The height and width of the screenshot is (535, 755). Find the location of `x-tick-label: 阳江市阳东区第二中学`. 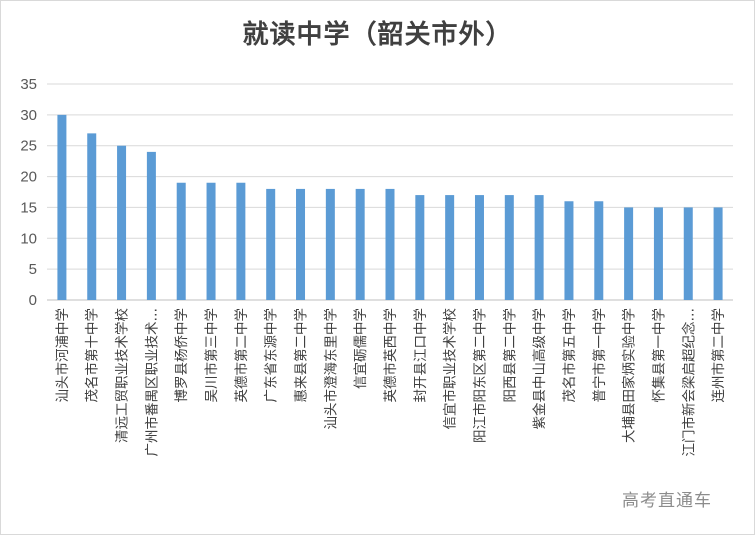

x-tick-label: 阳江市阳东区第二中学 is located at coordinates (479, 375).